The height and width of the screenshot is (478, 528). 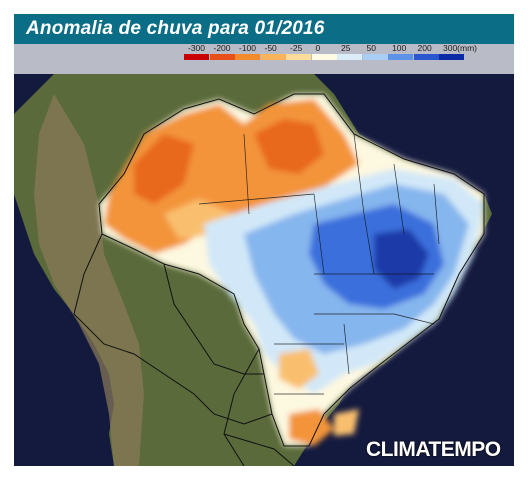 I want to click on legend-label: -300, so click(x=197, y=48).